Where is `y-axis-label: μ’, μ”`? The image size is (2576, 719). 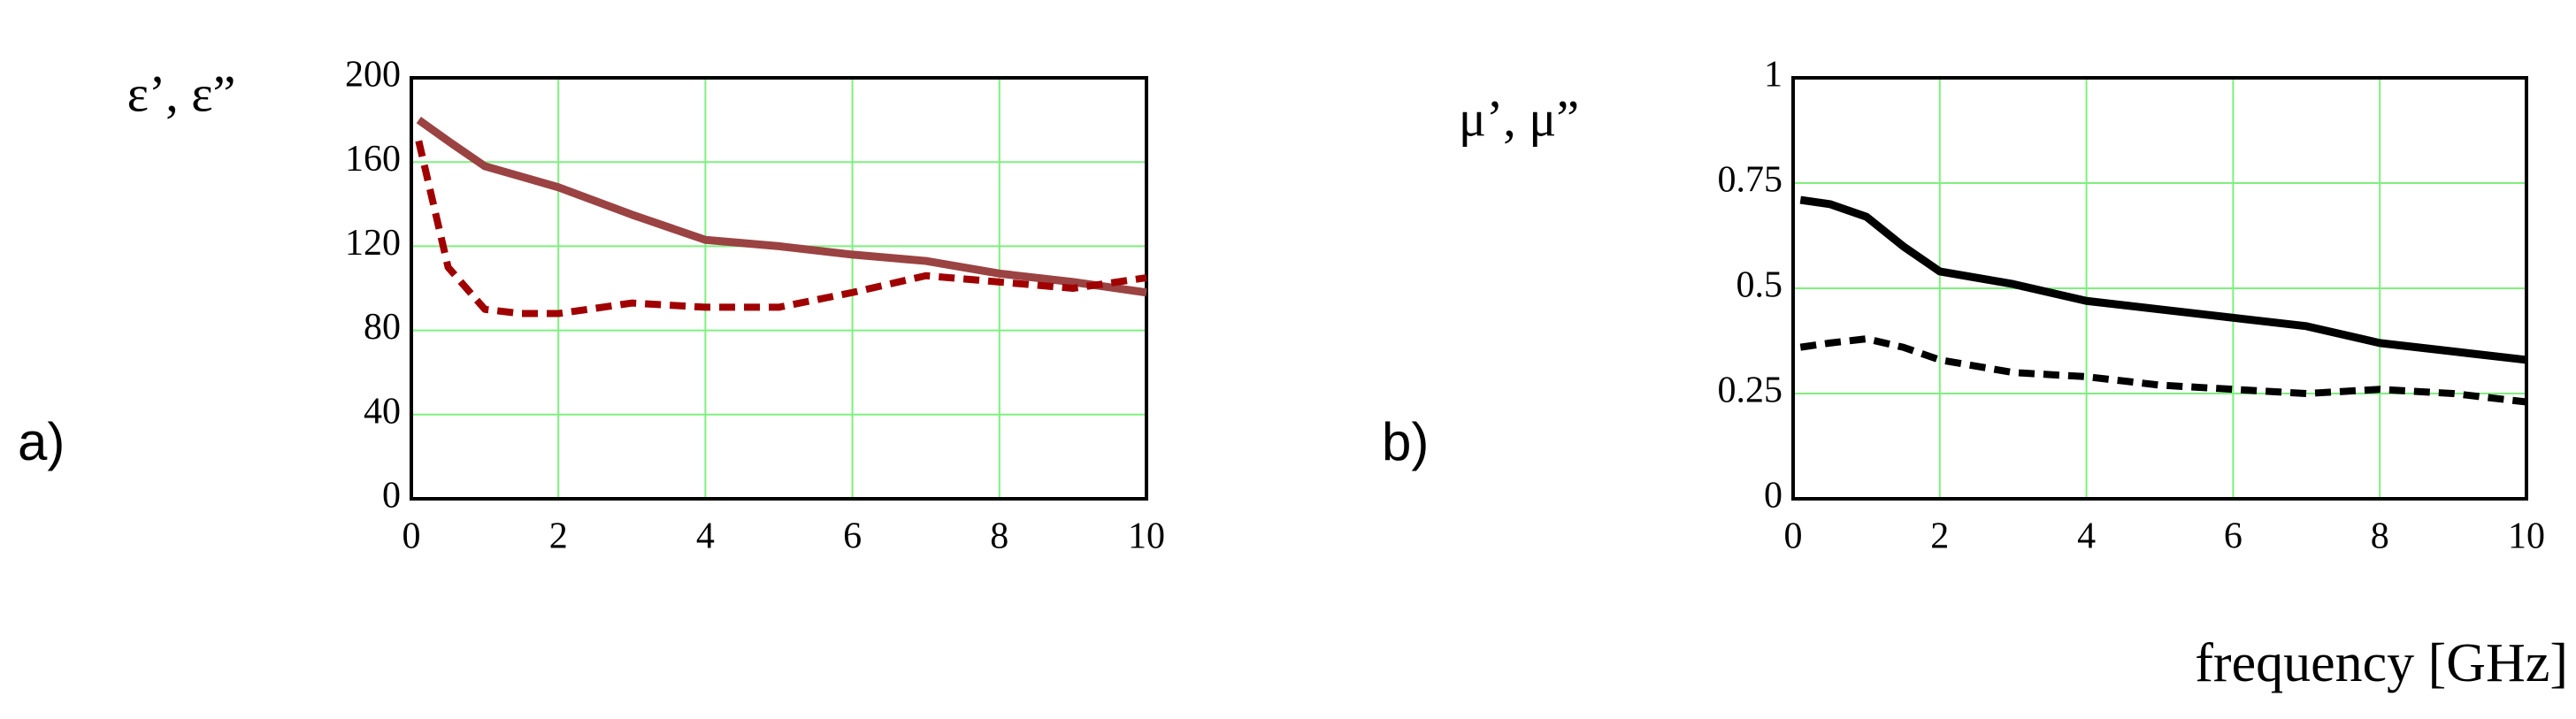 y-axis-label: μ’, μ” is located at coordinates (1519, 118).